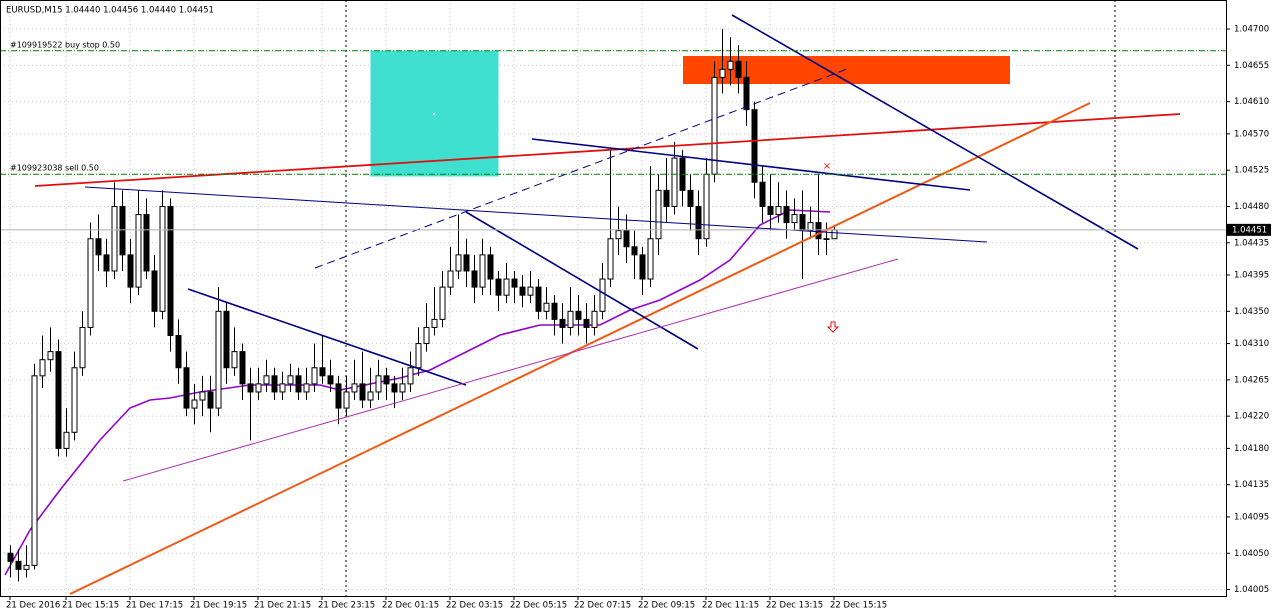  What do you see at coordinates (1251, 517) in the screenshot?
I see `y-tick-label: 1.04095` at bounding box center [1251, 517].